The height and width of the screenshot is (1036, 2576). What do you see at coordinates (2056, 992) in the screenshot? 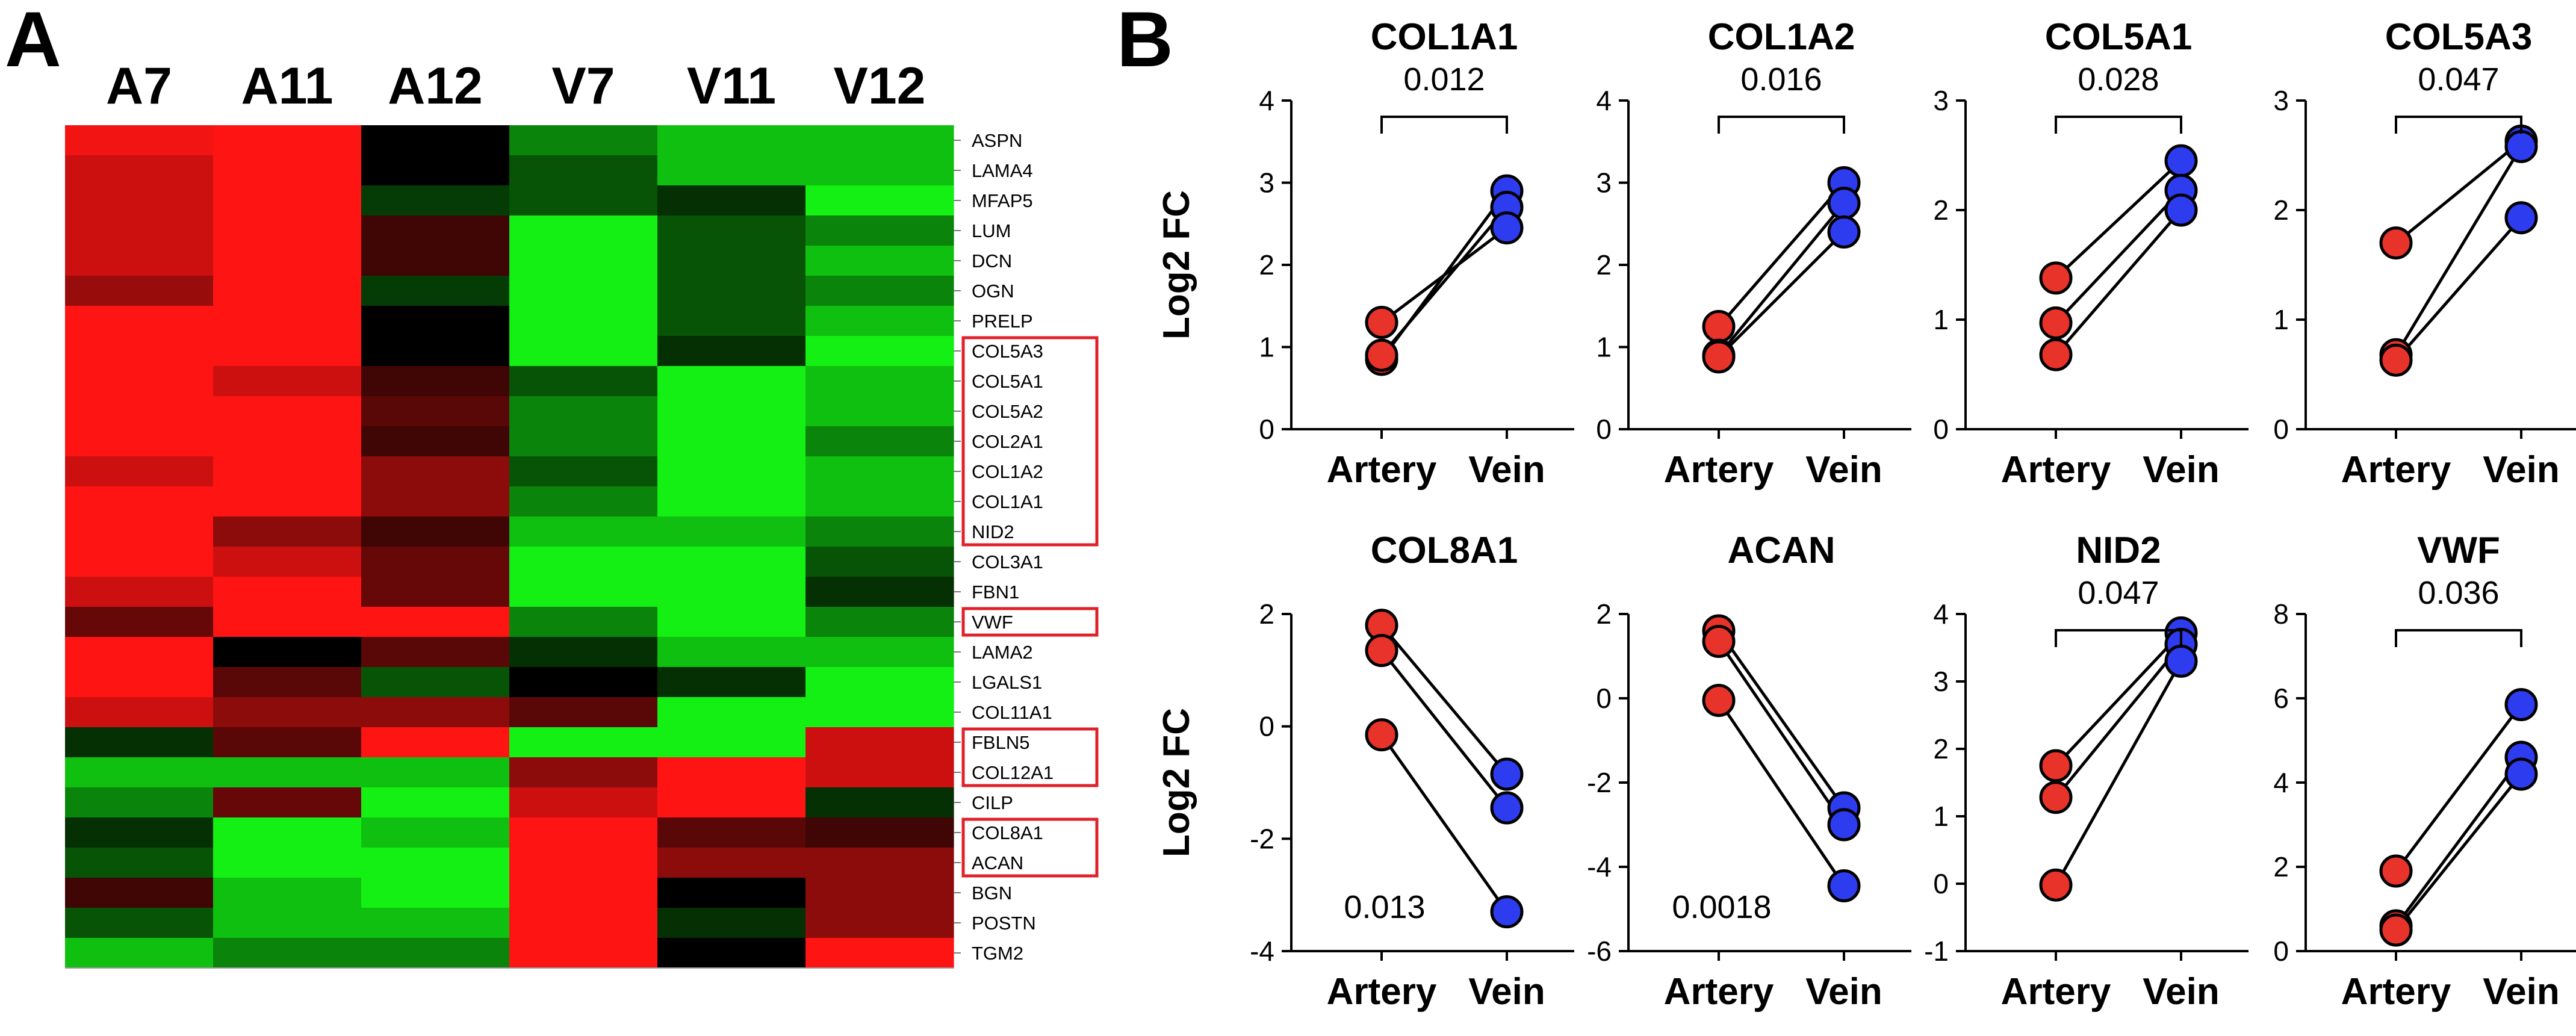
I see `x-tick-label: Artery` at bounding box center [2056, 992].